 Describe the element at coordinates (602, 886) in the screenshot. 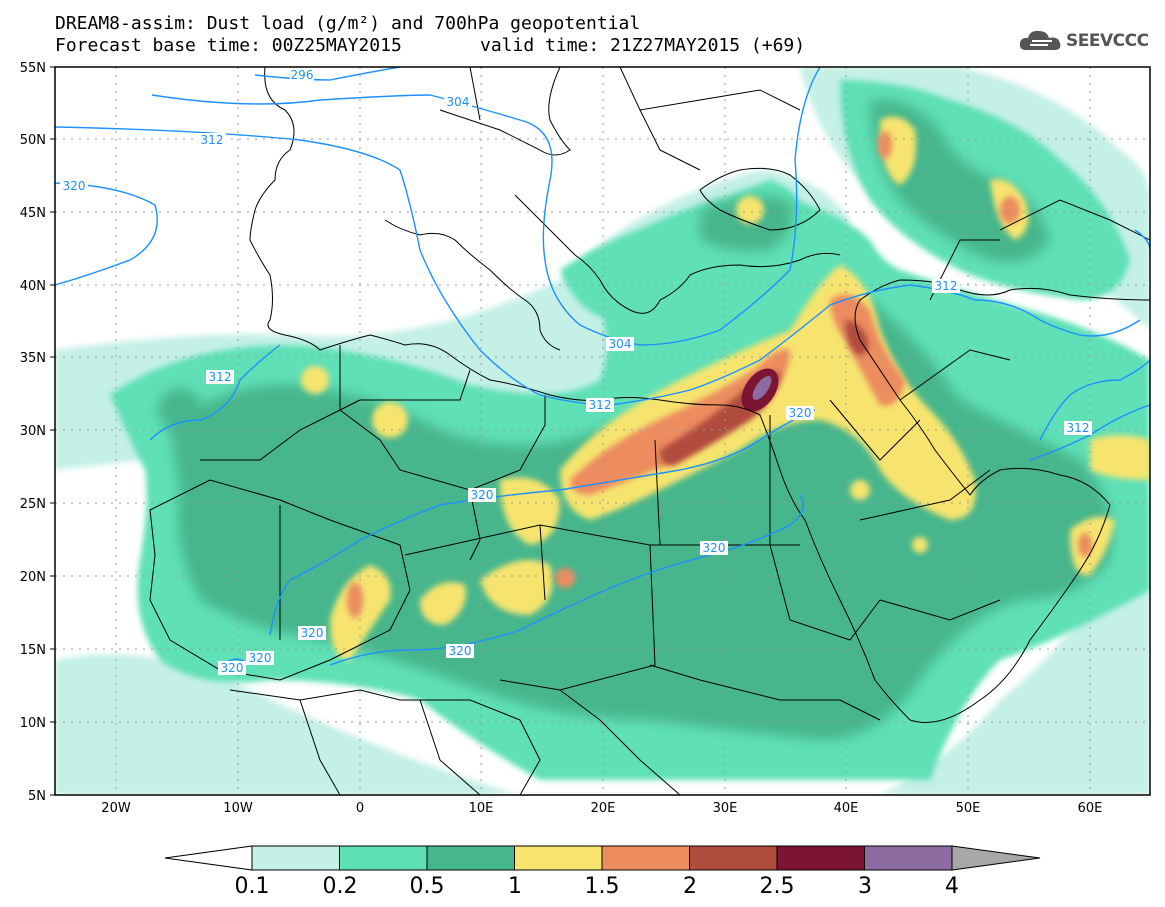

I see `colorbar-label: 1.5` at that location.